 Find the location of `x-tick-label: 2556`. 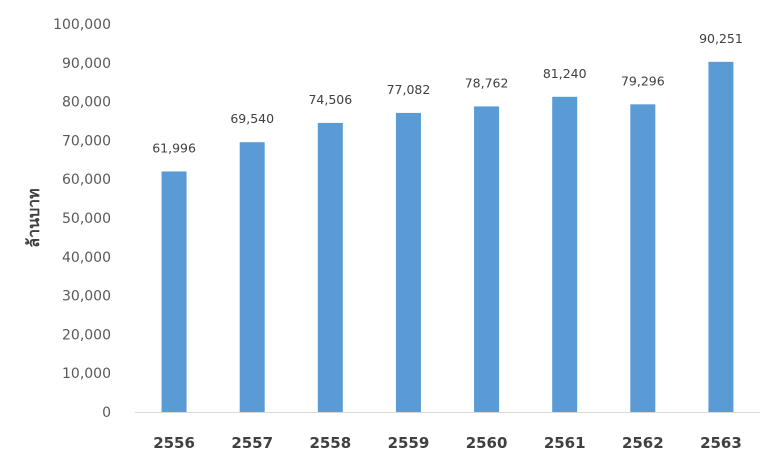

x-tick-label: 2556 is located at coordinates (174, 443).